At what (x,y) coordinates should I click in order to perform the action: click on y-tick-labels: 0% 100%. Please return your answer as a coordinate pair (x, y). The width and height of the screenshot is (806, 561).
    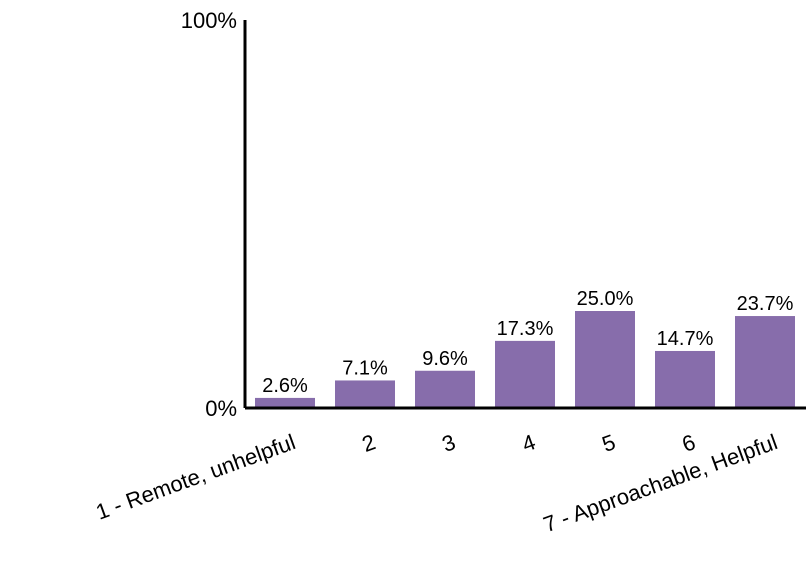
    Looking at the image, I should click on (209, 214).